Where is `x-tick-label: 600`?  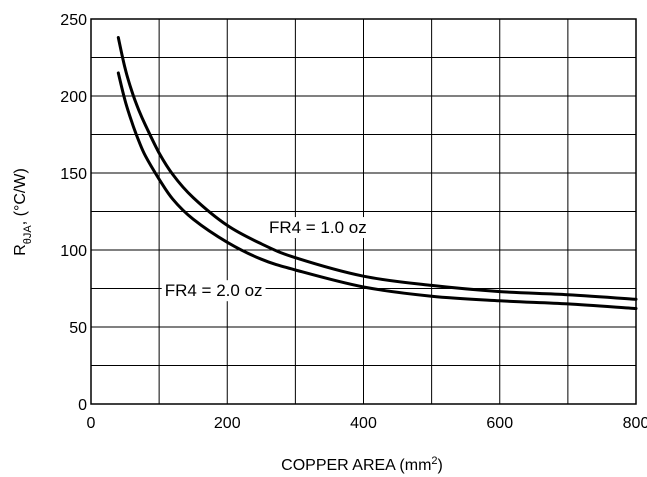
x-tick-label: 600 is located at coordinates (499, 423).